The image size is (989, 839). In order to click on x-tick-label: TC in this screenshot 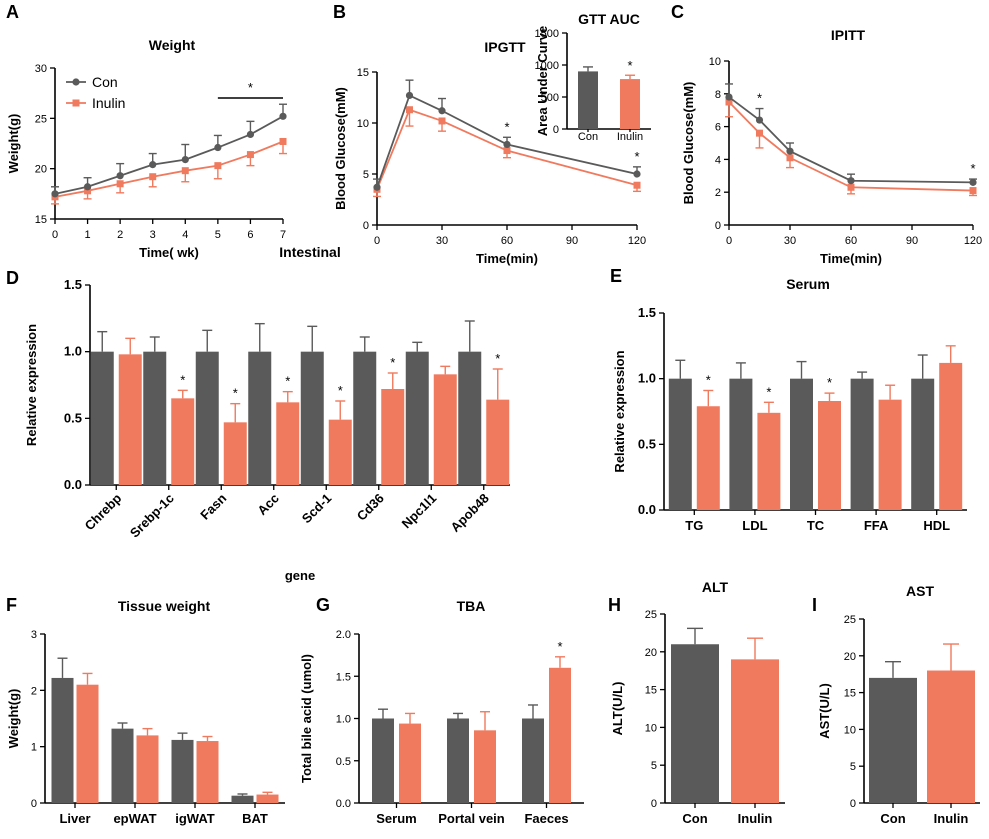, I will do `click(816, 525)`.